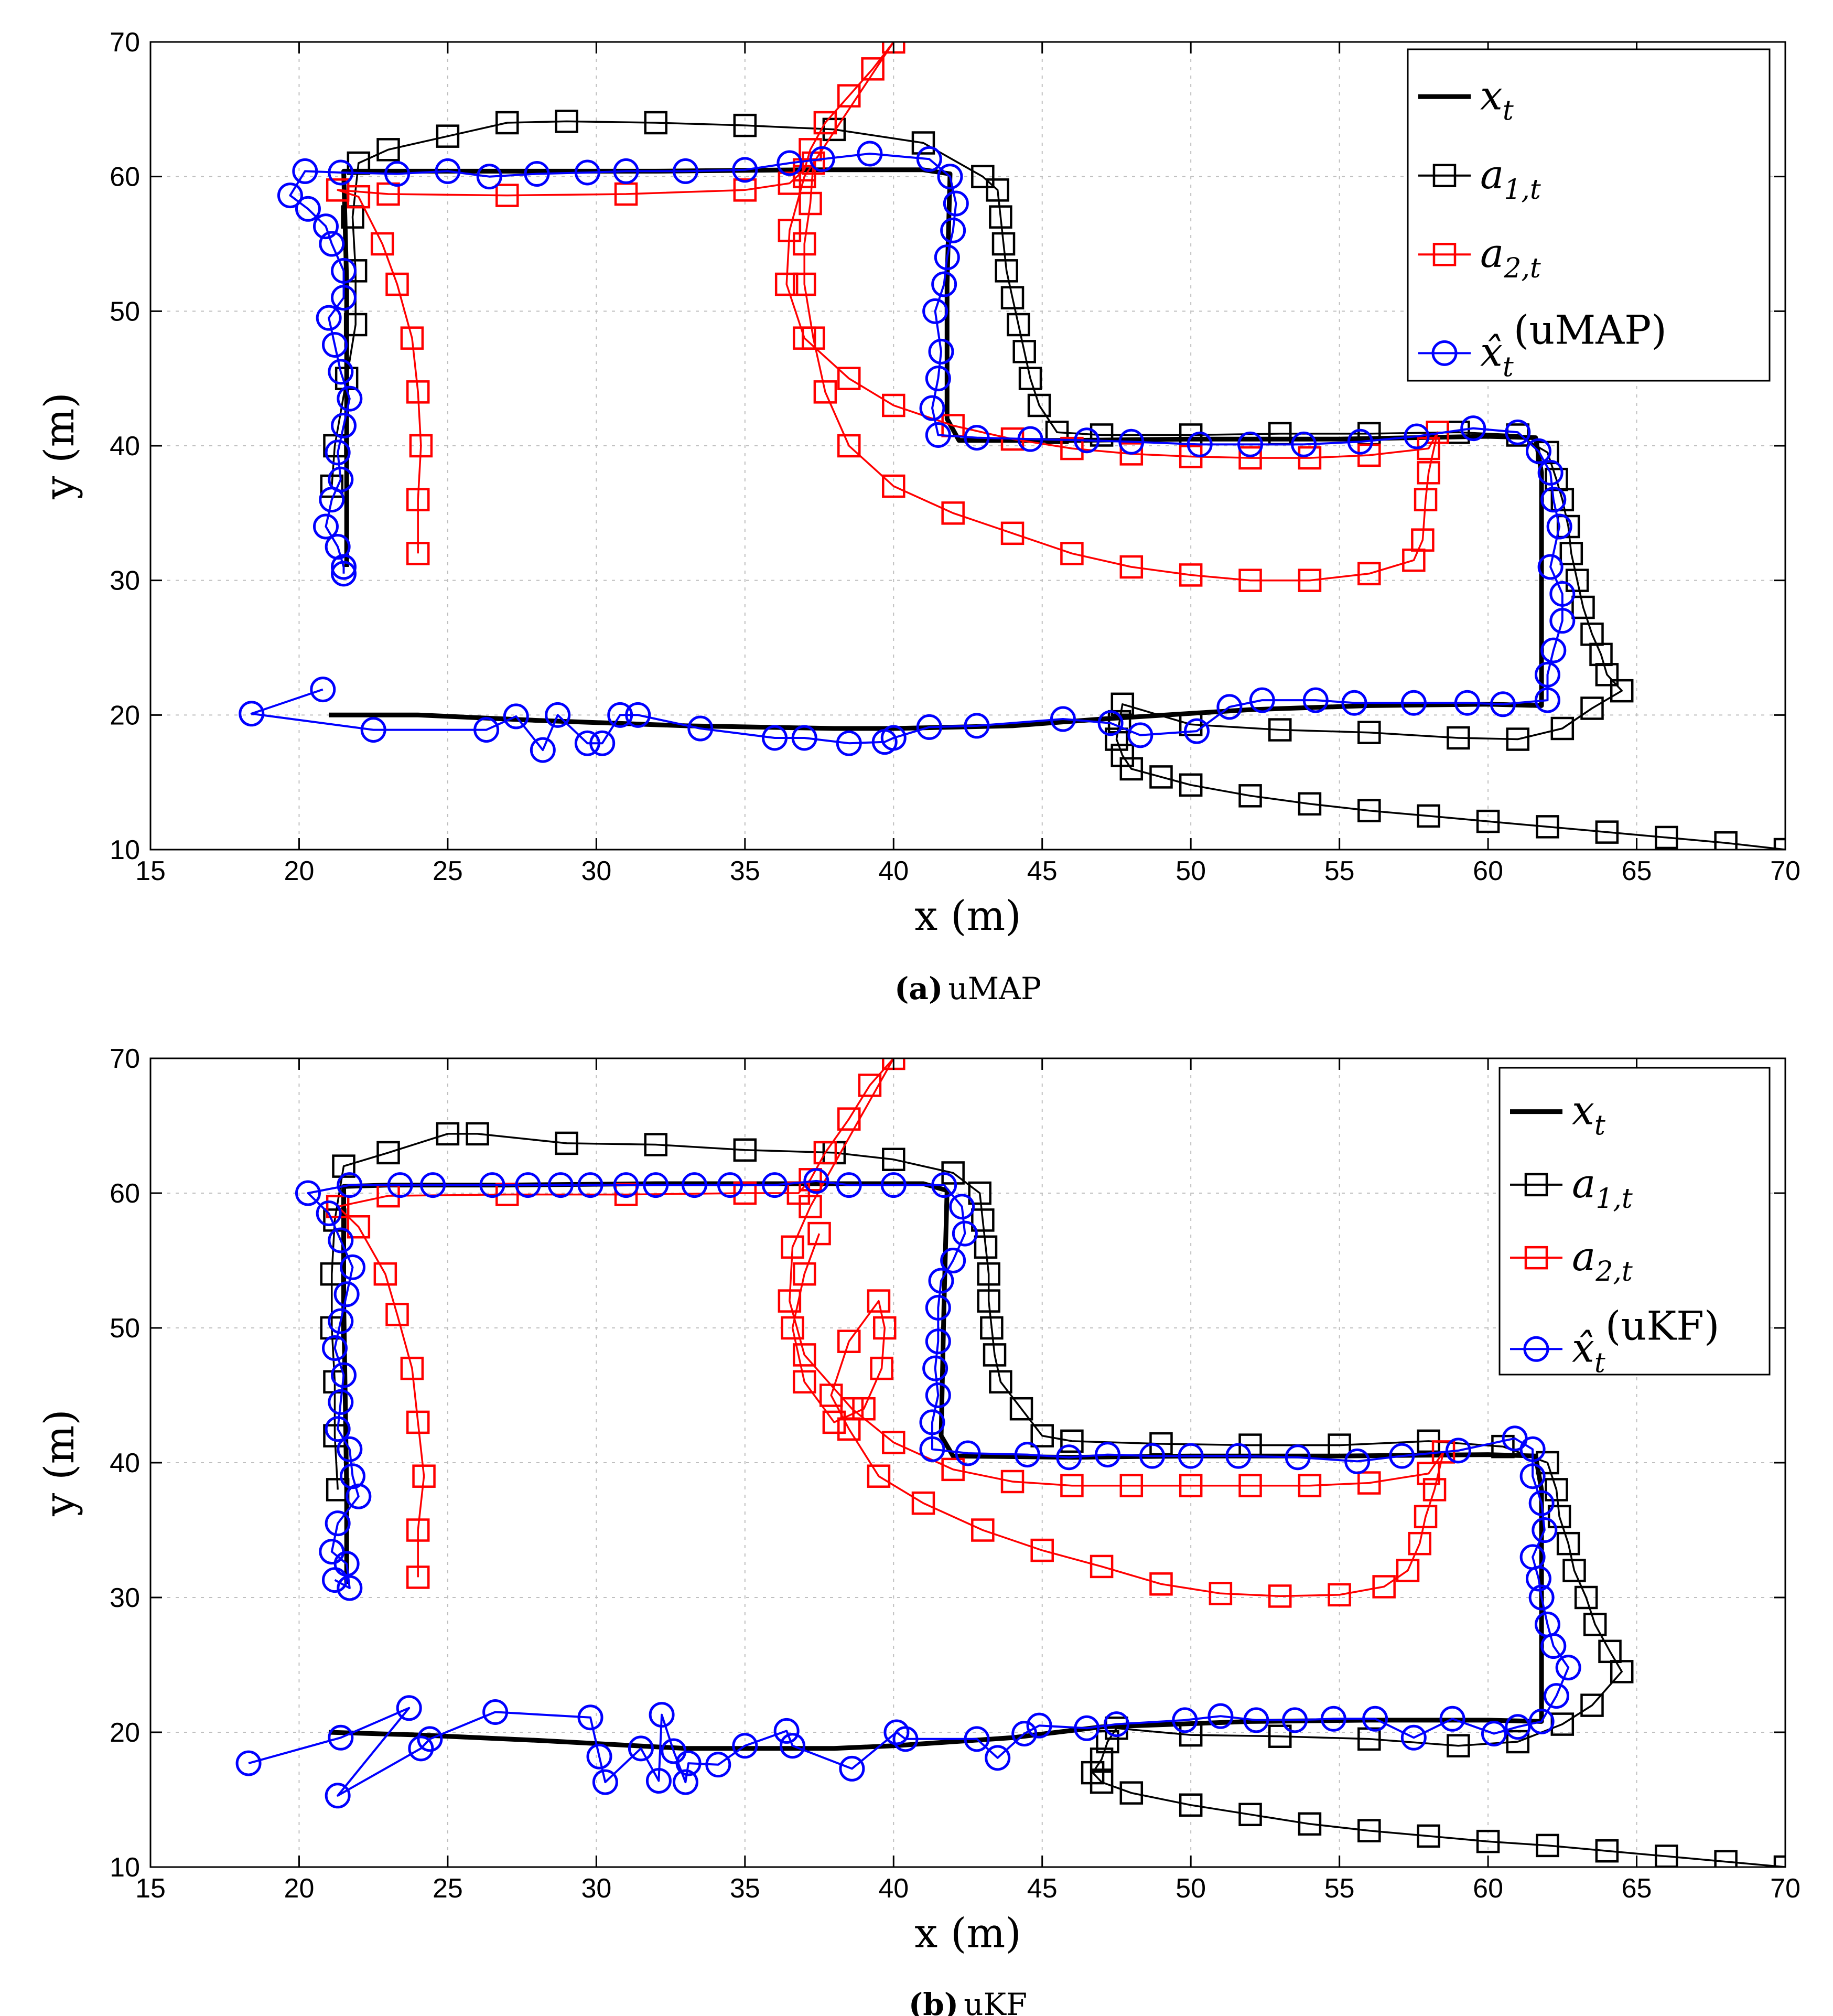  What do you see at coordinates (1634, 1221) in the screenshot?
I see `legend-box` at bounding box center [1634, 1221].